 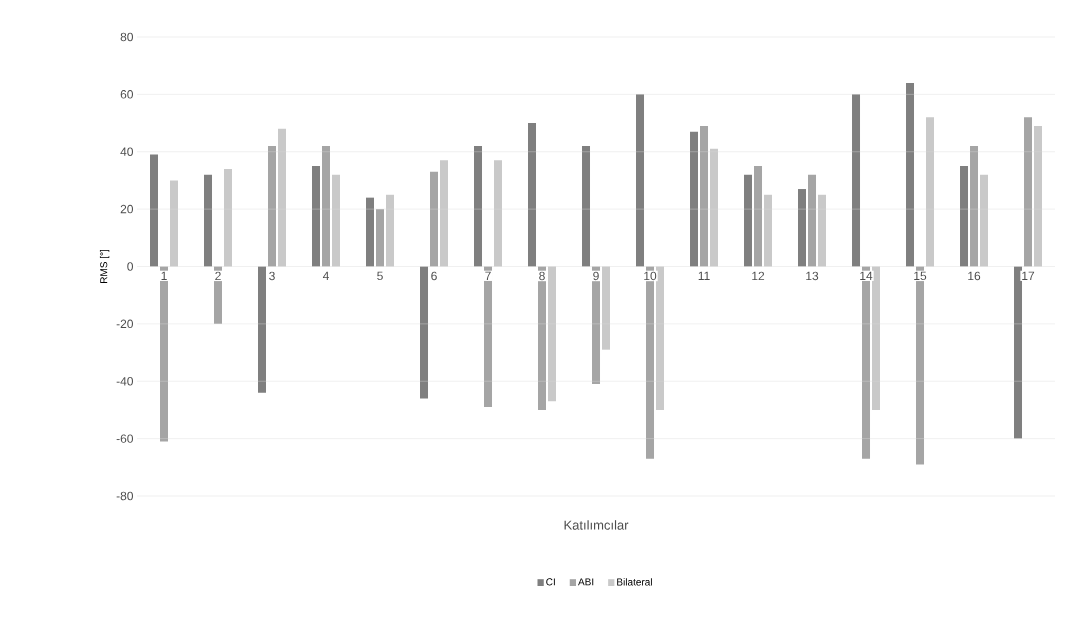 I want to click on x-tick-label: 10, so click(x=650, y=276).